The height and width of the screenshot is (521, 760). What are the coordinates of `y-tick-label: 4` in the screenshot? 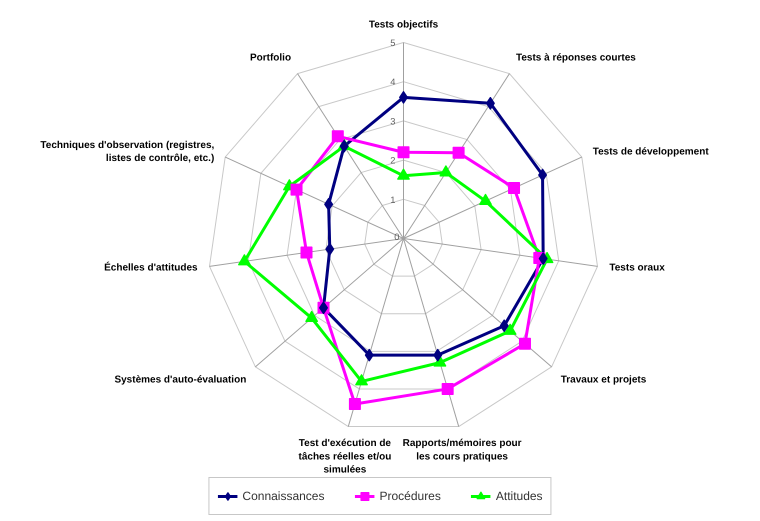 It's located at (393, 82).